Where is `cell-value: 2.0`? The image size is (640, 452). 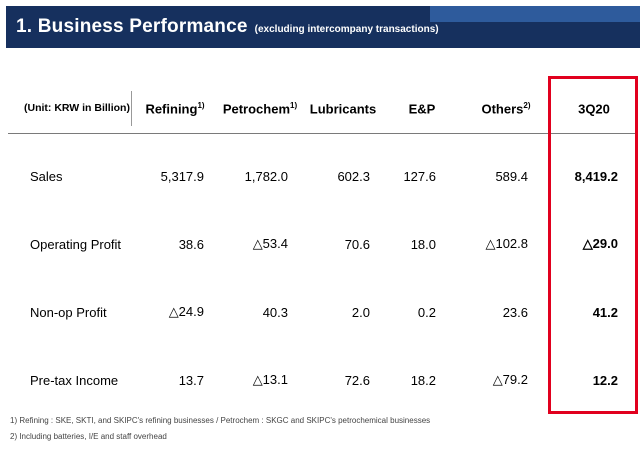 cell-value: 2.0 is located at coordinates (360, 312).